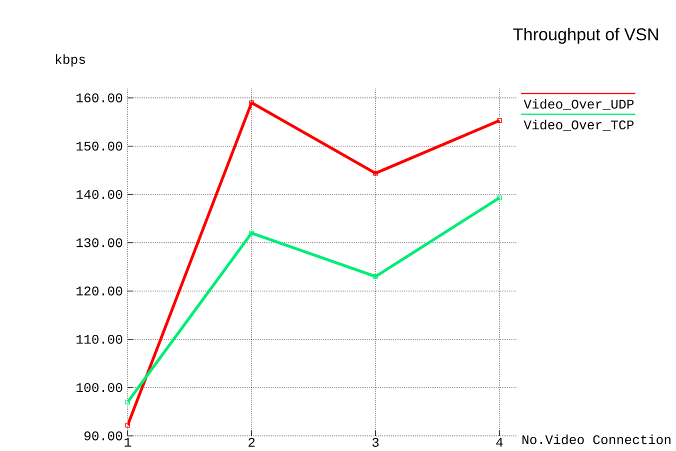 The image size is (676, 451). I want to click on y-tick-label: 150.00, so click(99, 146).